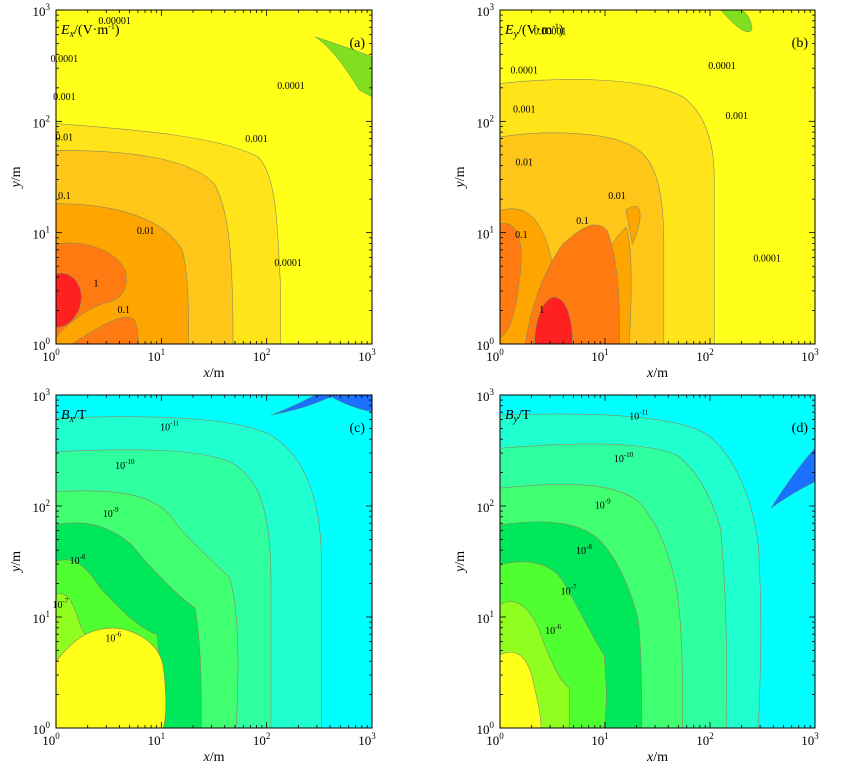  Describe the element at coordinates (60, 604) in the screenshot. I see `contour-label: 10-7` at that location.